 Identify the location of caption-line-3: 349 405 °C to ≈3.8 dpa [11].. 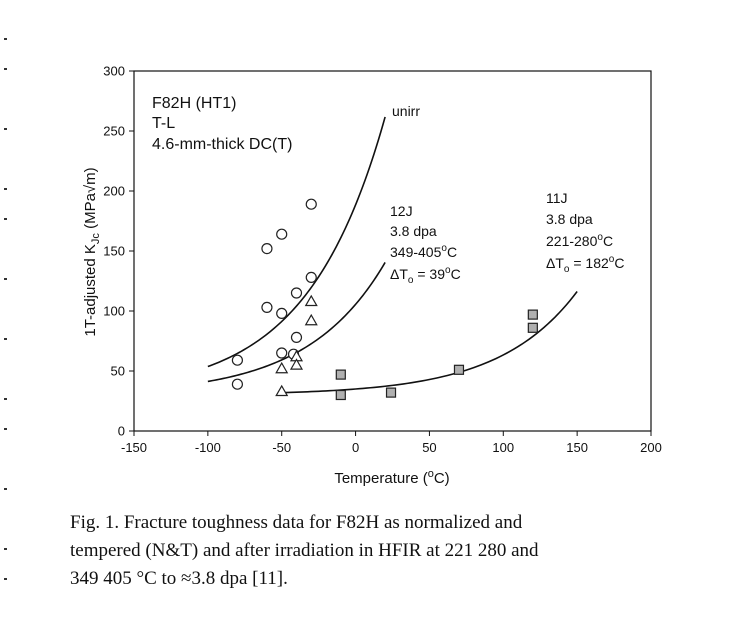
(179, 578).